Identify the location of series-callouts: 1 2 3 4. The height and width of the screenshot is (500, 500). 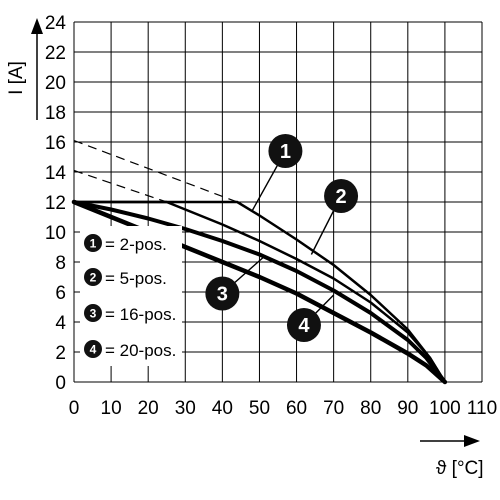
(282, 238).